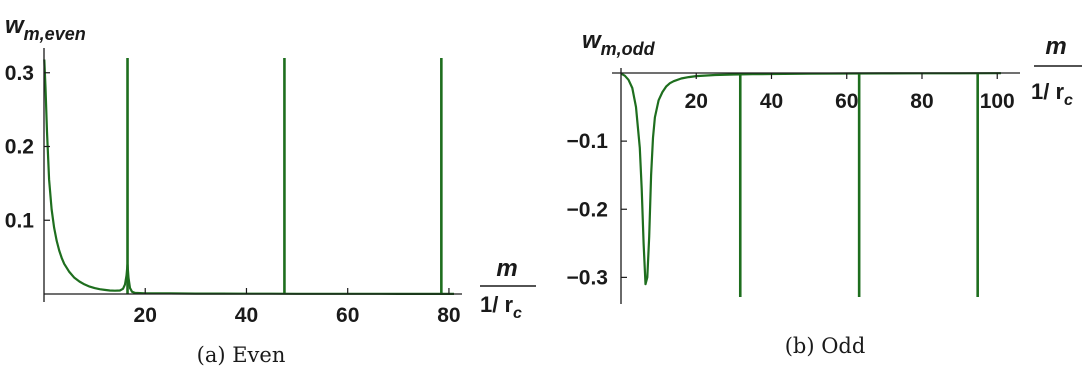  What do you see at coordinates (846, 101) in the screenshot?
I see `odd-x-tick-label: 60` at bounding box center [846, 101].